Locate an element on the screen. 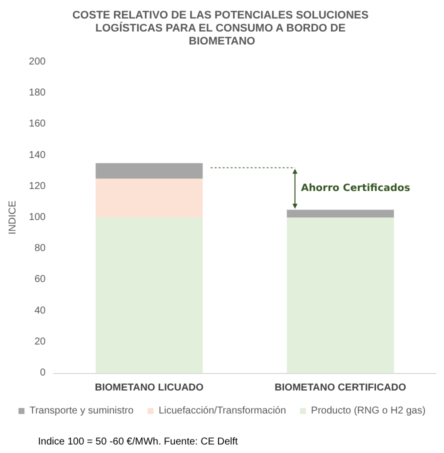  y-tick-label: 20 is located at coordinates (40, 342).